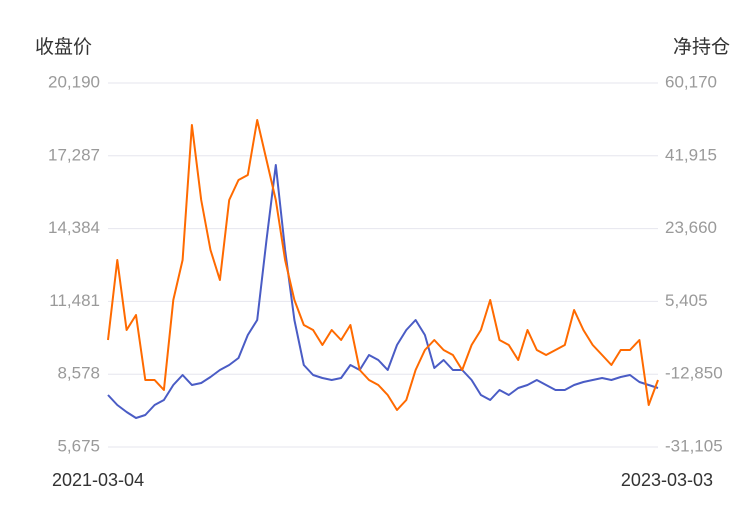 The height and width of the screenshot is (510, 750). What do you see at coordinates (694, 445) in the screenshot?
I see `y2-tick-label: -31,105` at bounding box center [694, 445].